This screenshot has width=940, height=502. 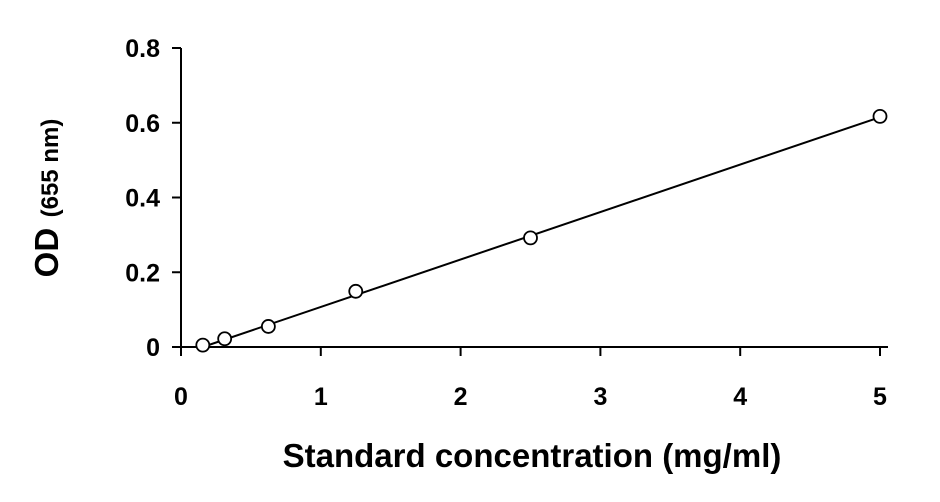 I want to click on x-tick-label: 4, so click(x=740, y=397).